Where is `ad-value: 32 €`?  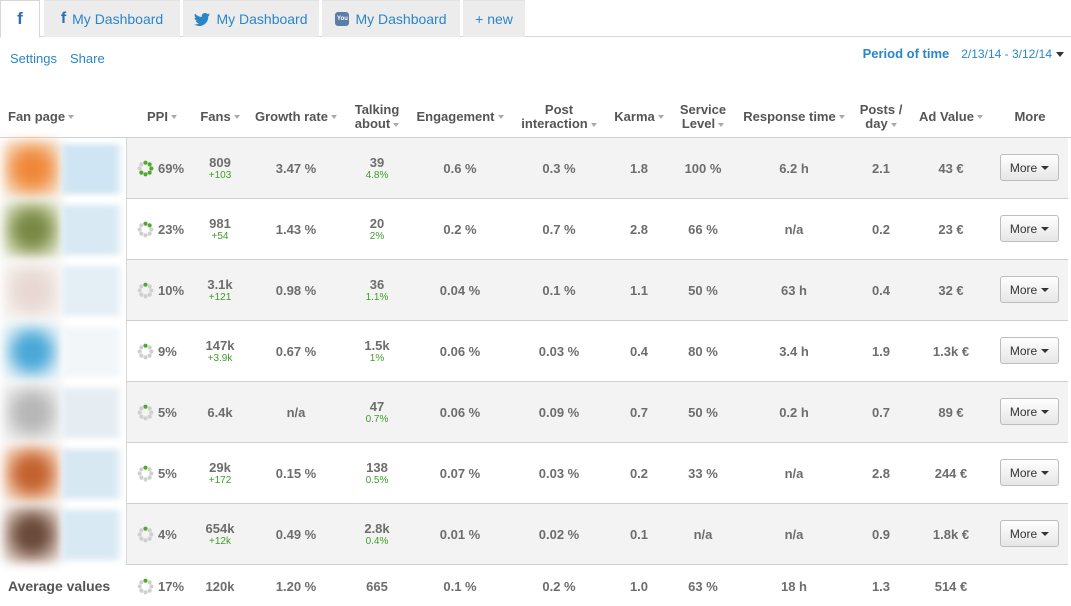 ad-value: 32 € is located at coordinates (951, 290).